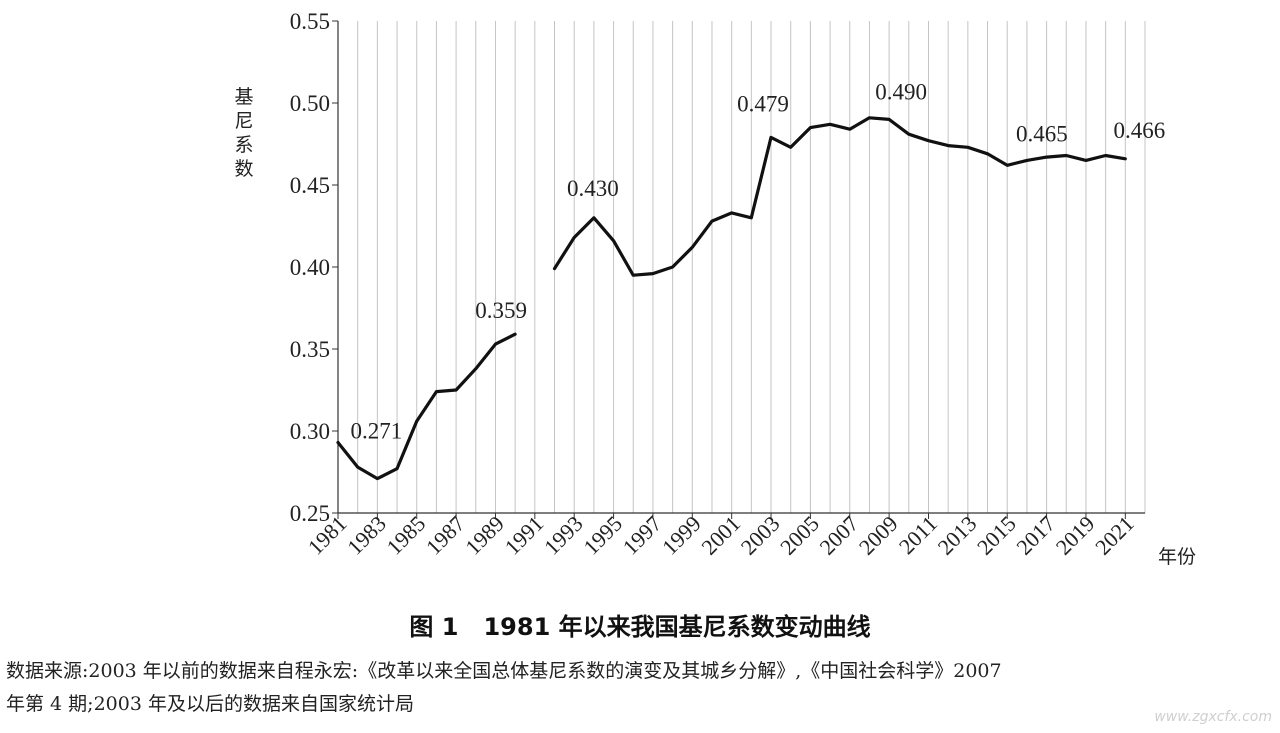 This screenshot has width=1280, height=733. Describe the element at coordinates (310, 267) in the screenshot. I see `y-tick-label: 0.40` at that location.